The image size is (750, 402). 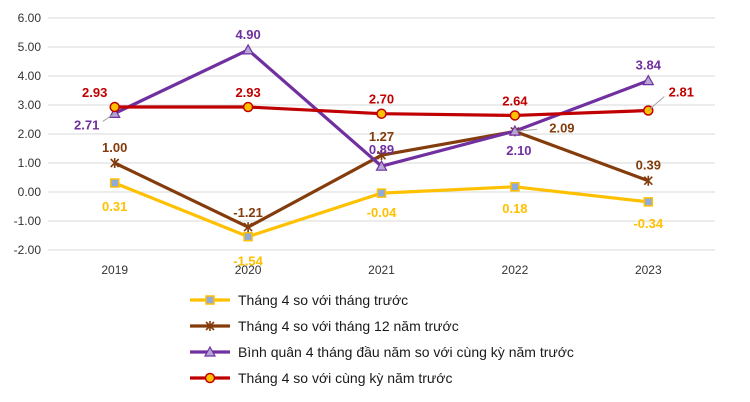 I want to click on x-tick-label: 2019, so click(x=114, y=270).